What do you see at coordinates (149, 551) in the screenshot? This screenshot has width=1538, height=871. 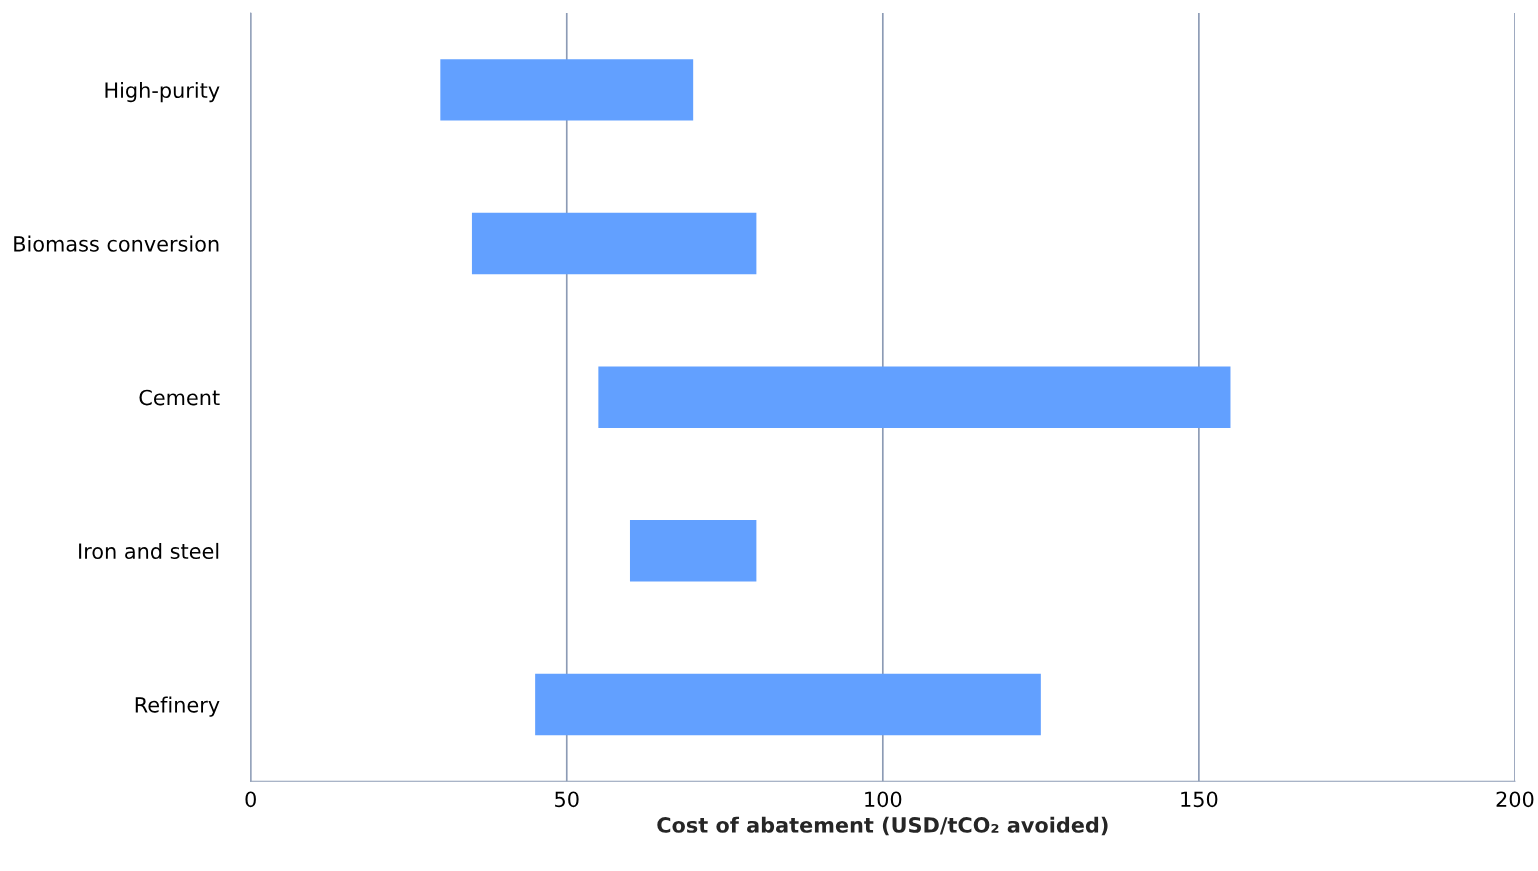 I see `y-tick-label: Iron and steel` at bounding box center [149, 551].